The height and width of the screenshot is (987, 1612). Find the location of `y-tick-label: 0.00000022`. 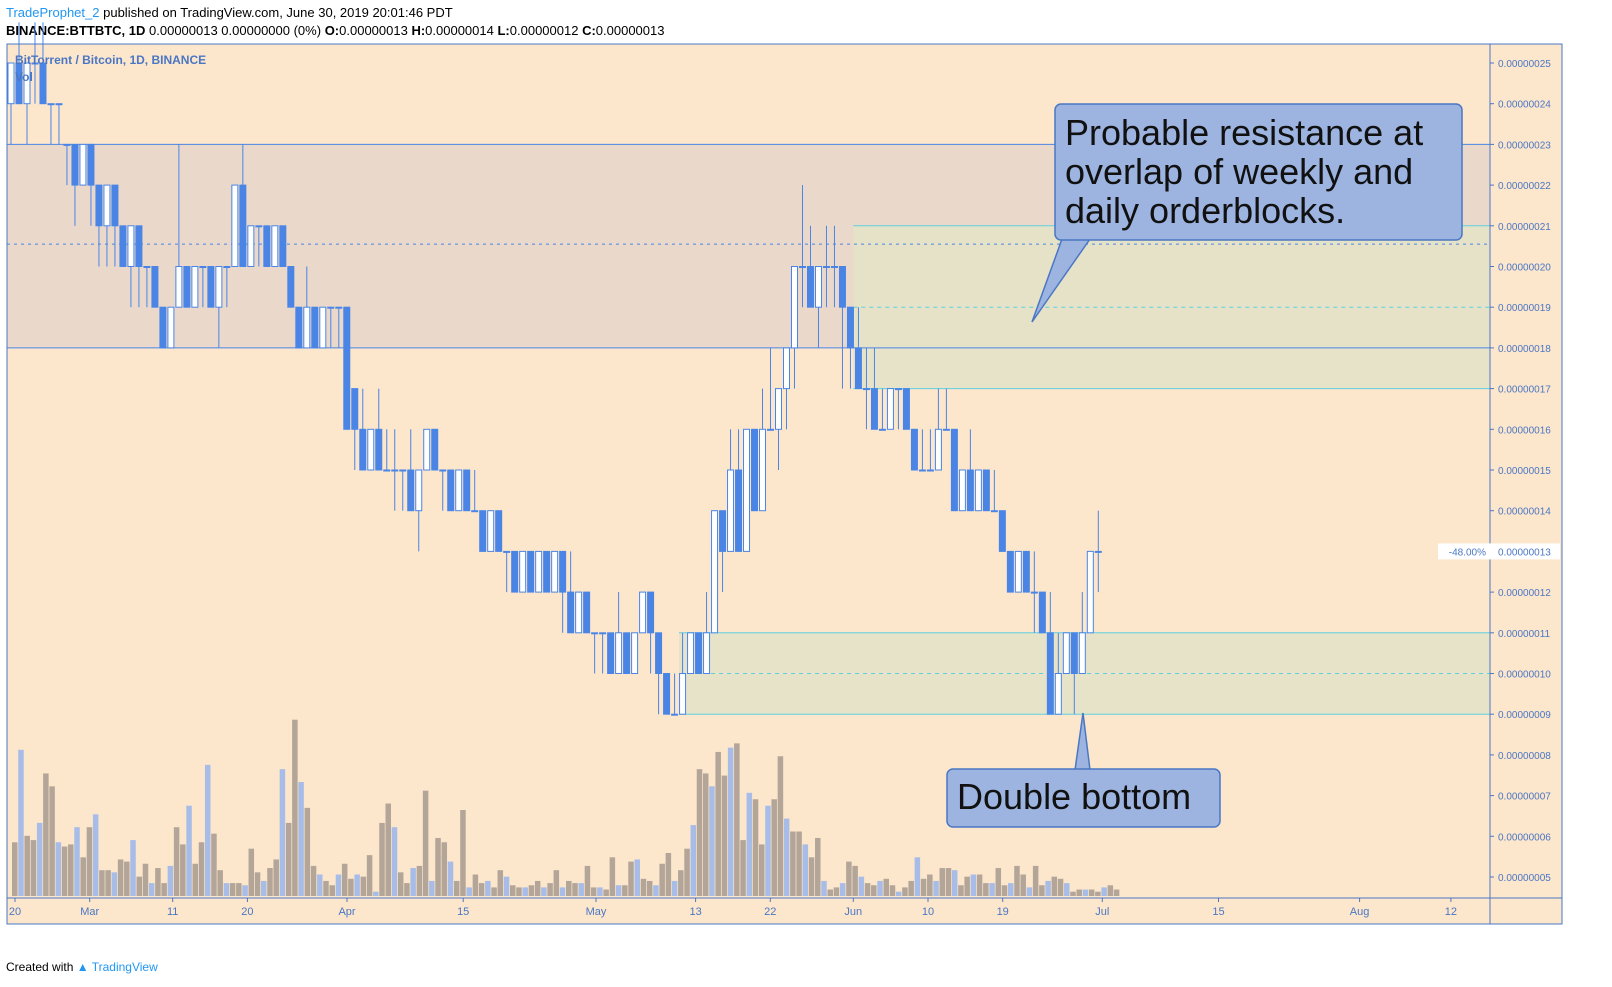

y-tick-label: 0.00000022 is located at coordinates (1524, 186).